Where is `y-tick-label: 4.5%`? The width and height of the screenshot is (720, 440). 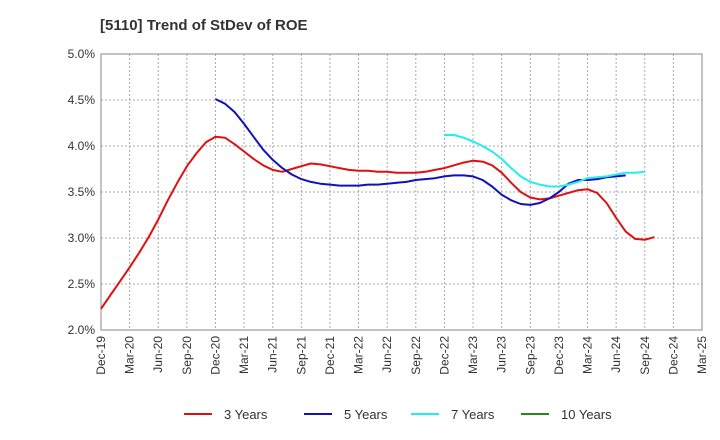 y-tick-label: 4.5% is located at coordinates (82, 100).